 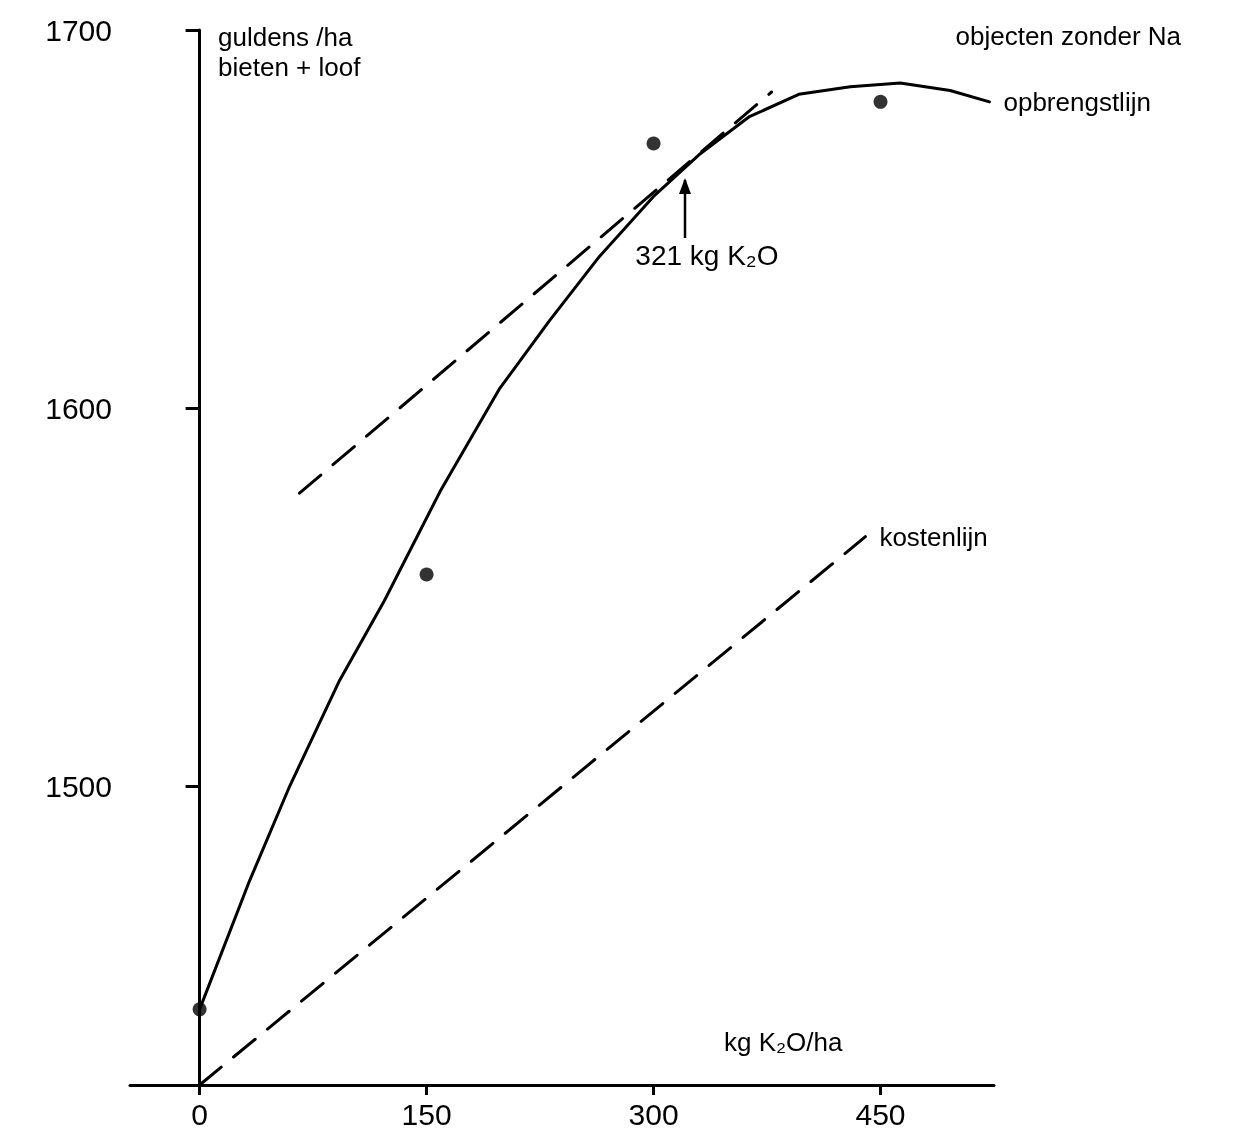 I want to click on text: objecten zonder Na, so click(x=1068, y=36).